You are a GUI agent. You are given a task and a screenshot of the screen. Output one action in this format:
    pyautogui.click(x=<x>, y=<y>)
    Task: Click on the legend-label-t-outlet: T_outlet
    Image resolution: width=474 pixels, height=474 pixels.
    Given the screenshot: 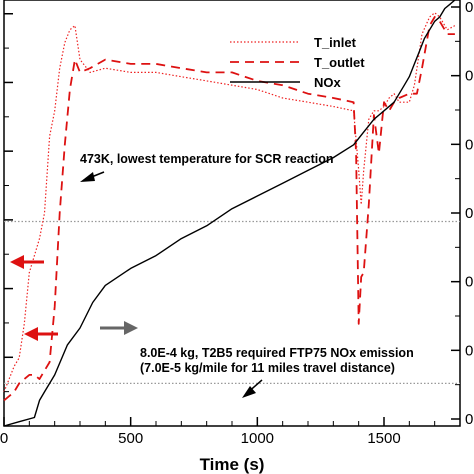 What is the action you would take?
    pyautogui.click(x=339, y=62)
    